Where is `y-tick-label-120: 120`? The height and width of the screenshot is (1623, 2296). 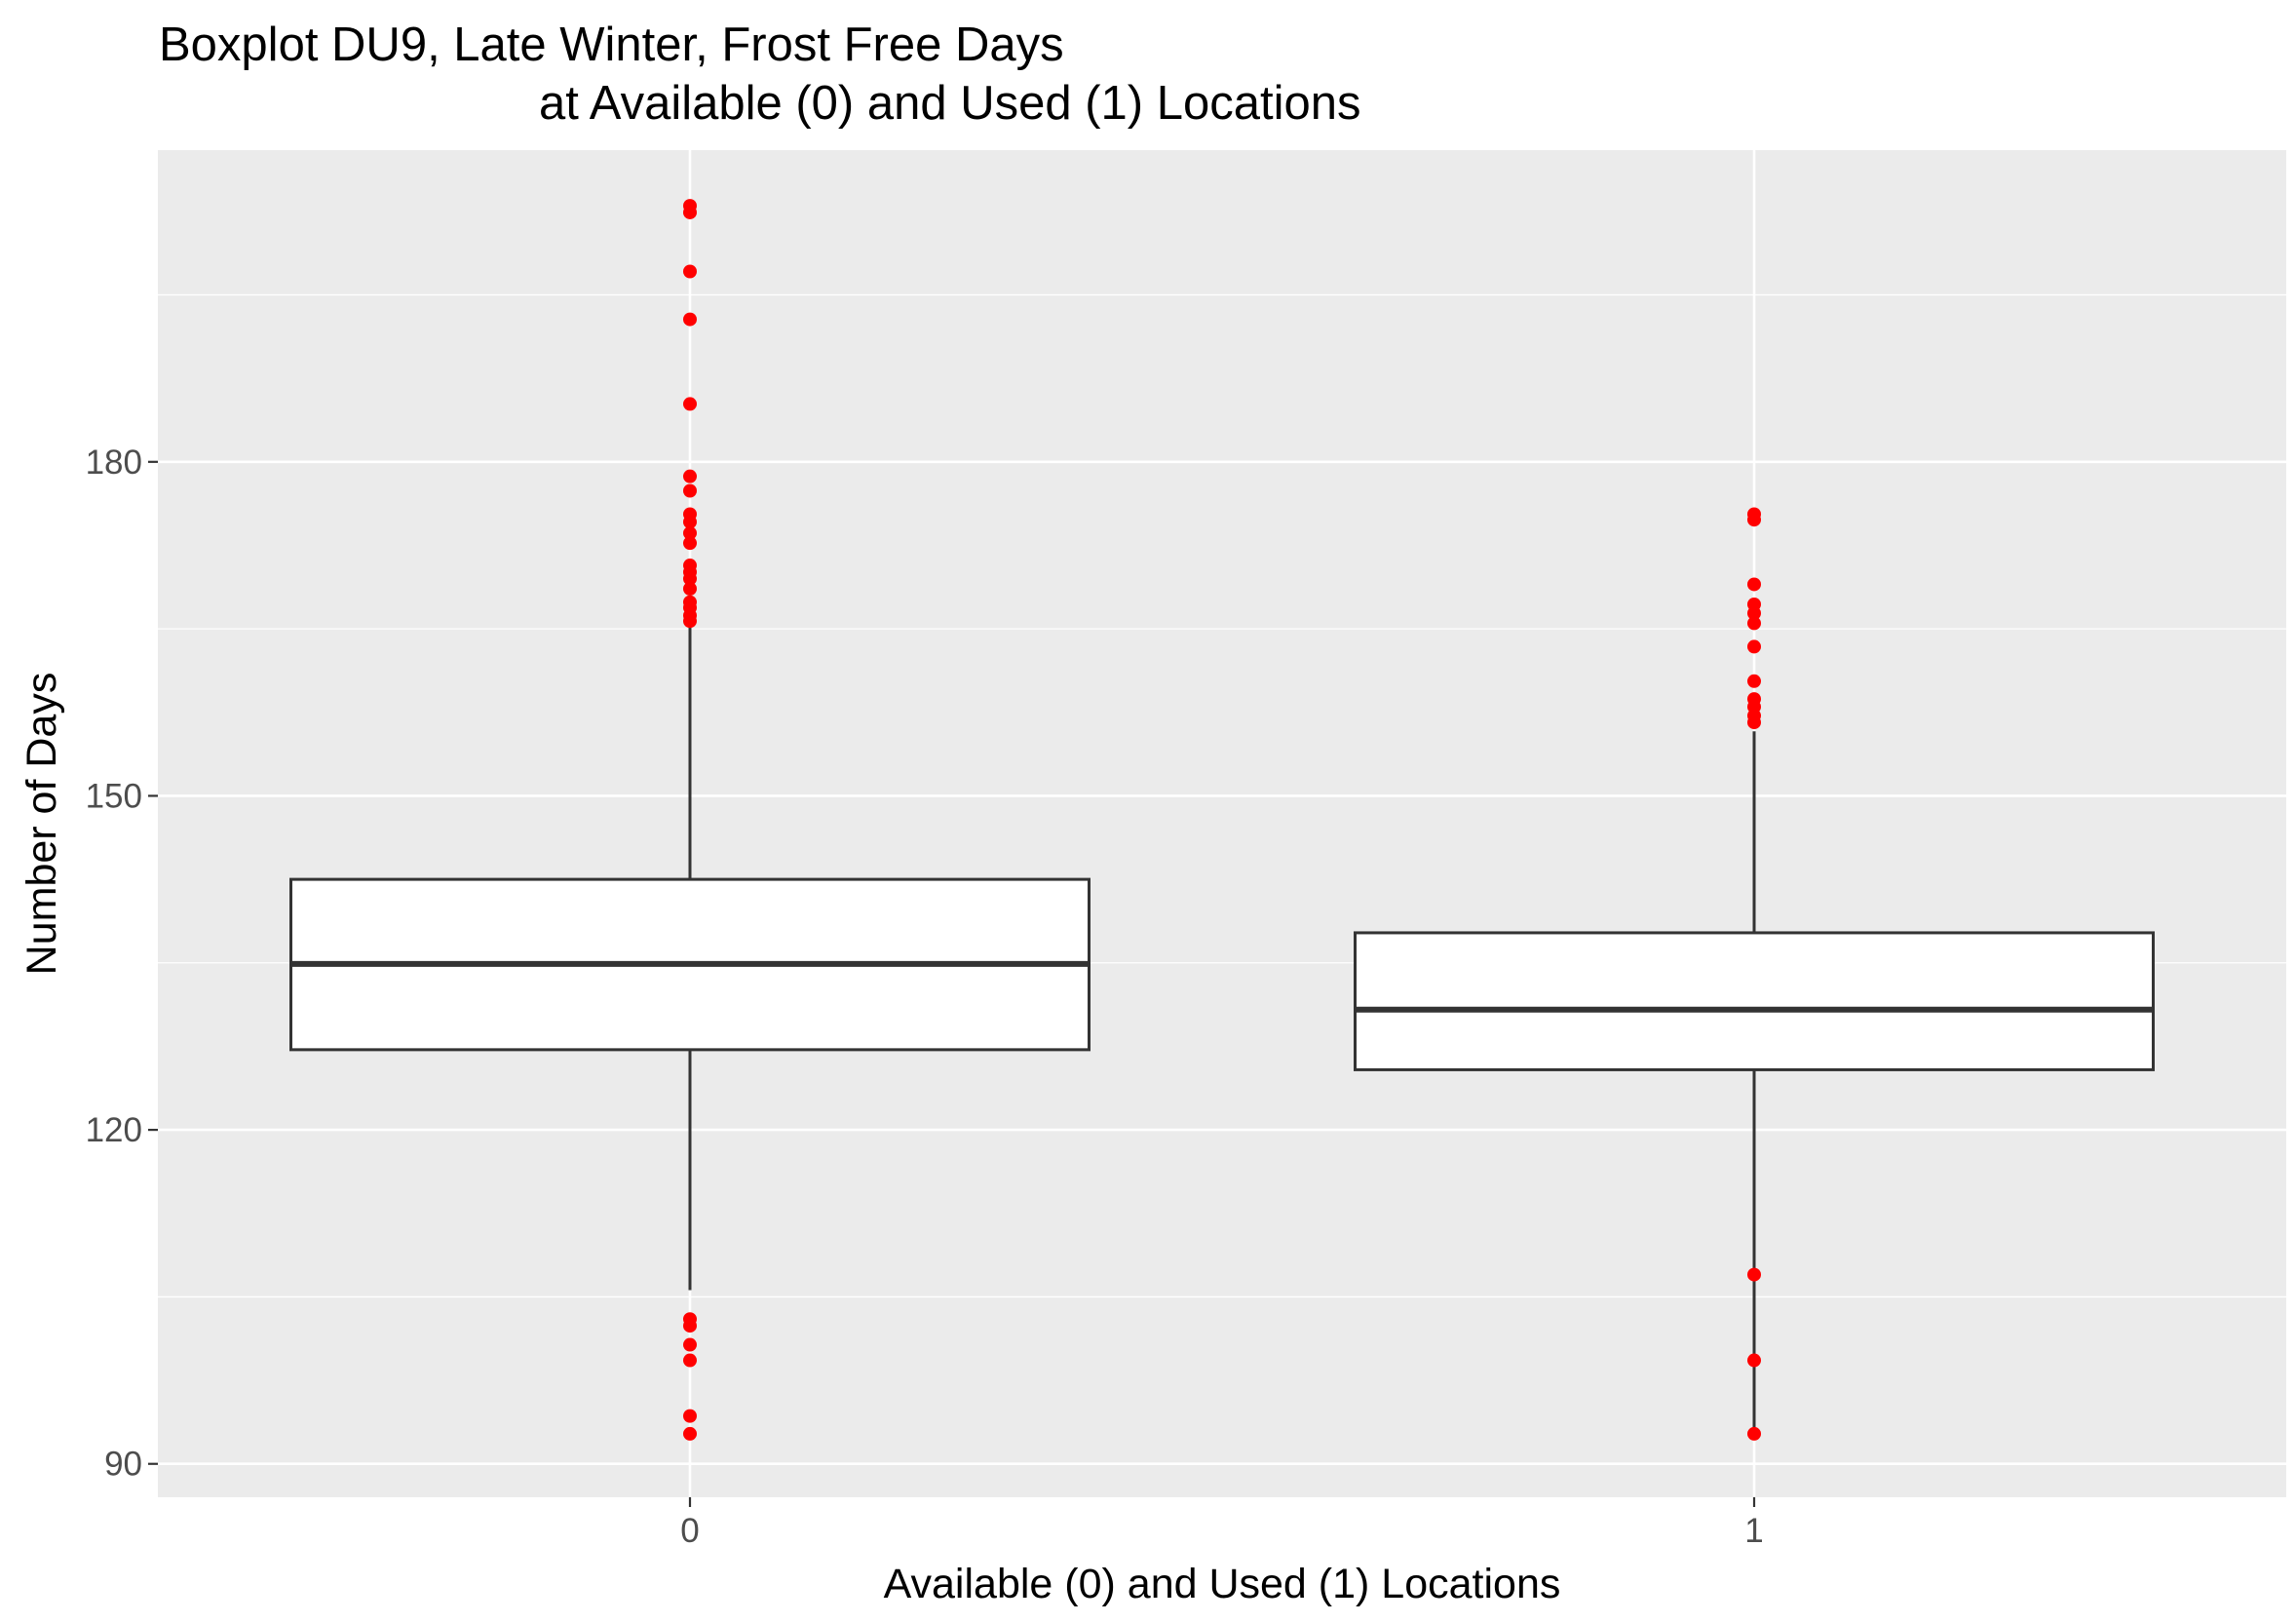 y-tick-label-120: 120 is located at coordinates (114, 1130).